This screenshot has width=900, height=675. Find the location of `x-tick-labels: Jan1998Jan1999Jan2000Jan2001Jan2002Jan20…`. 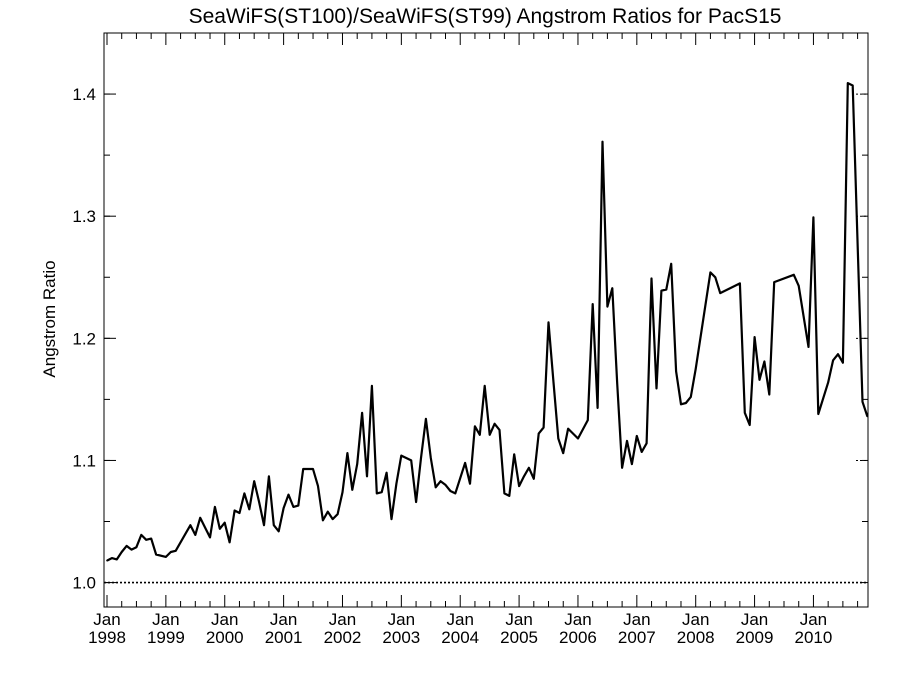

x-tick-labels: Jan1998Jan1999Jan2000Jan2001Jan2002Jan20… is located at coordinates (460, 628).